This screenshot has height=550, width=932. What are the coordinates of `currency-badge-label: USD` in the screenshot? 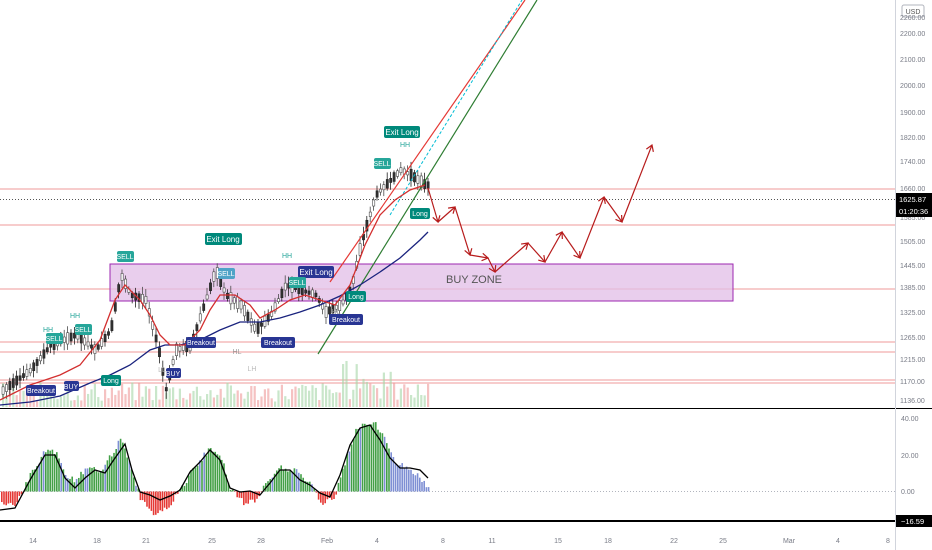 It's located at (913, 12).